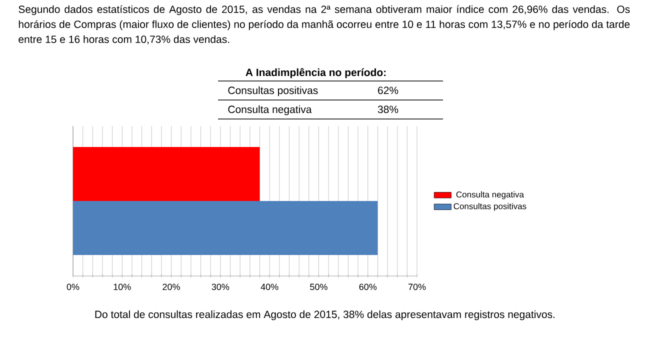 Image resolution: width=650 pixels, height=348 pixels. Describe the element at coordinates (273, 91) in the screenshot. I see `text: Consultas positivas` at that location.